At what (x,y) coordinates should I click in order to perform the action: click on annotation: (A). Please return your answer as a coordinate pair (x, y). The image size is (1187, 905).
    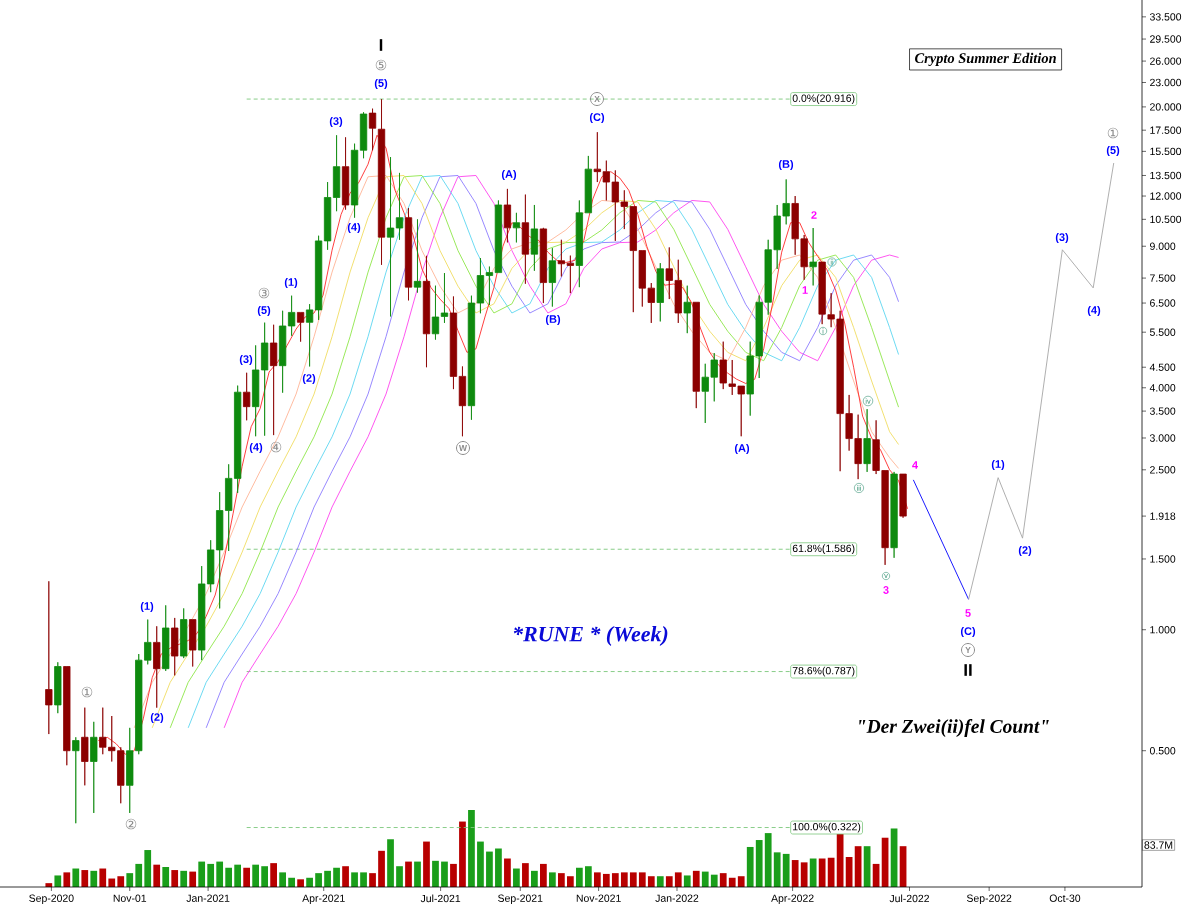
    Looking at the image, I should click on (742, 449).